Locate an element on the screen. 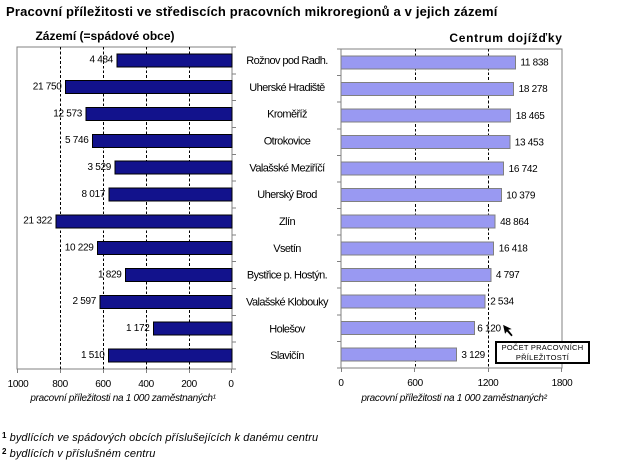  svg-text: 400 is located at coordinates (146, 384).